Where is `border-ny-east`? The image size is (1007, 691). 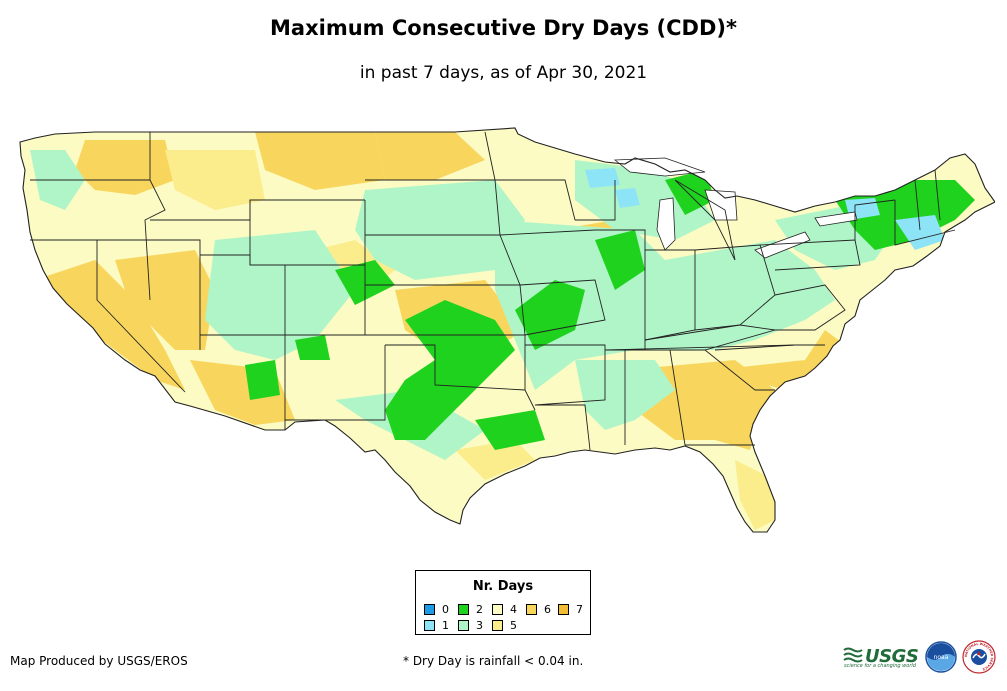 border-ny-east is located at coordinates (875, 219).